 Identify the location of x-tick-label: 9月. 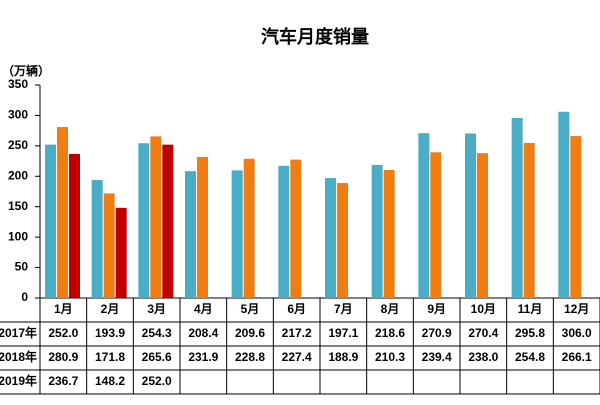
(436, 309).